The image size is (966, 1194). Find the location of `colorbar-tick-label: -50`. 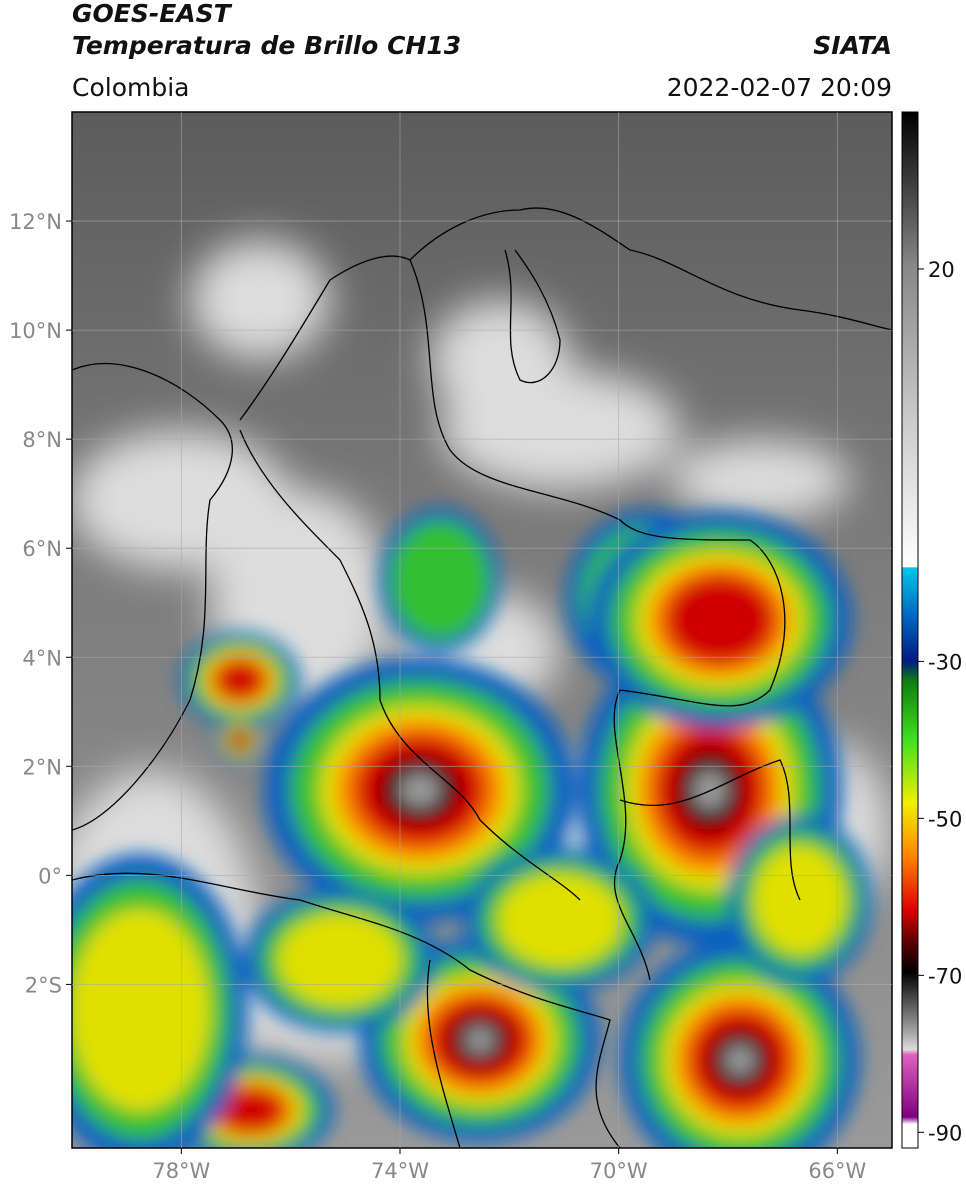

colorbar-tick-label: -50 is located at coordinates (945, 819).